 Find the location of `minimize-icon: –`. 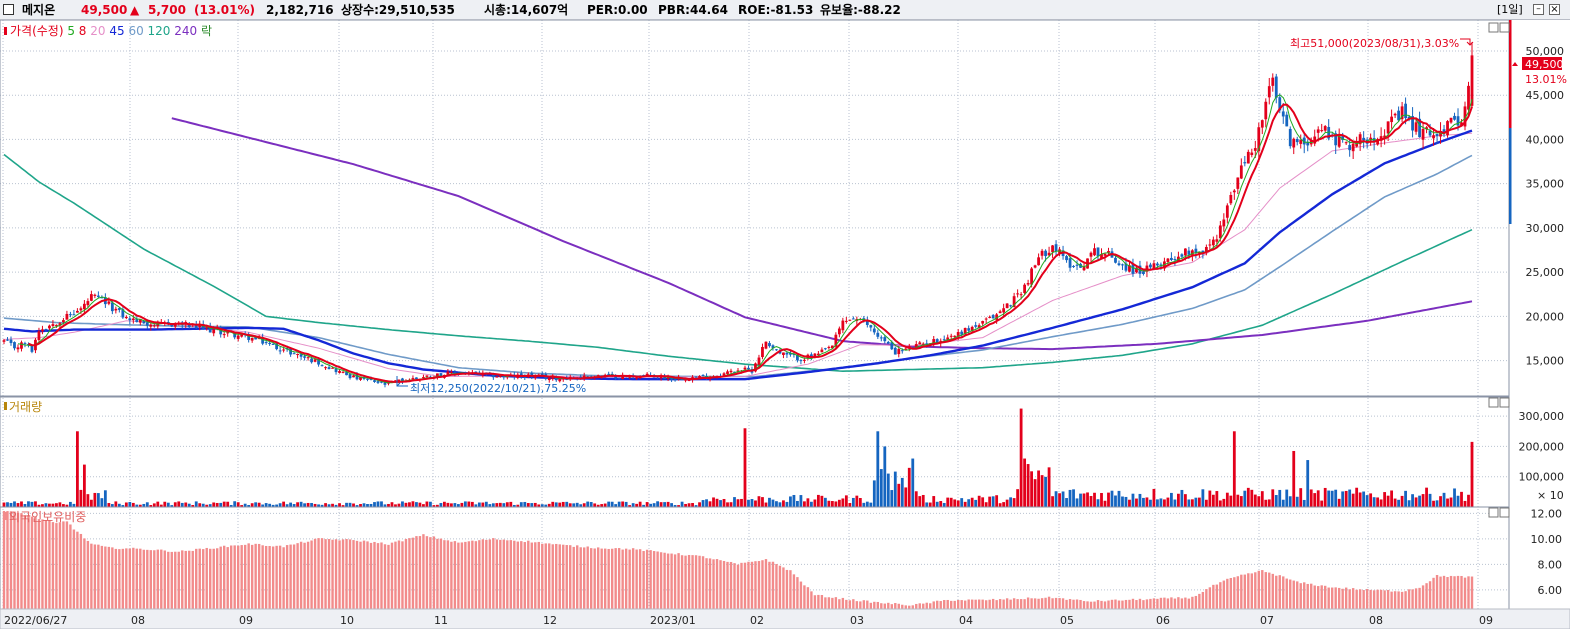

minimize-icon: – is located at coordinates (1538, 9).